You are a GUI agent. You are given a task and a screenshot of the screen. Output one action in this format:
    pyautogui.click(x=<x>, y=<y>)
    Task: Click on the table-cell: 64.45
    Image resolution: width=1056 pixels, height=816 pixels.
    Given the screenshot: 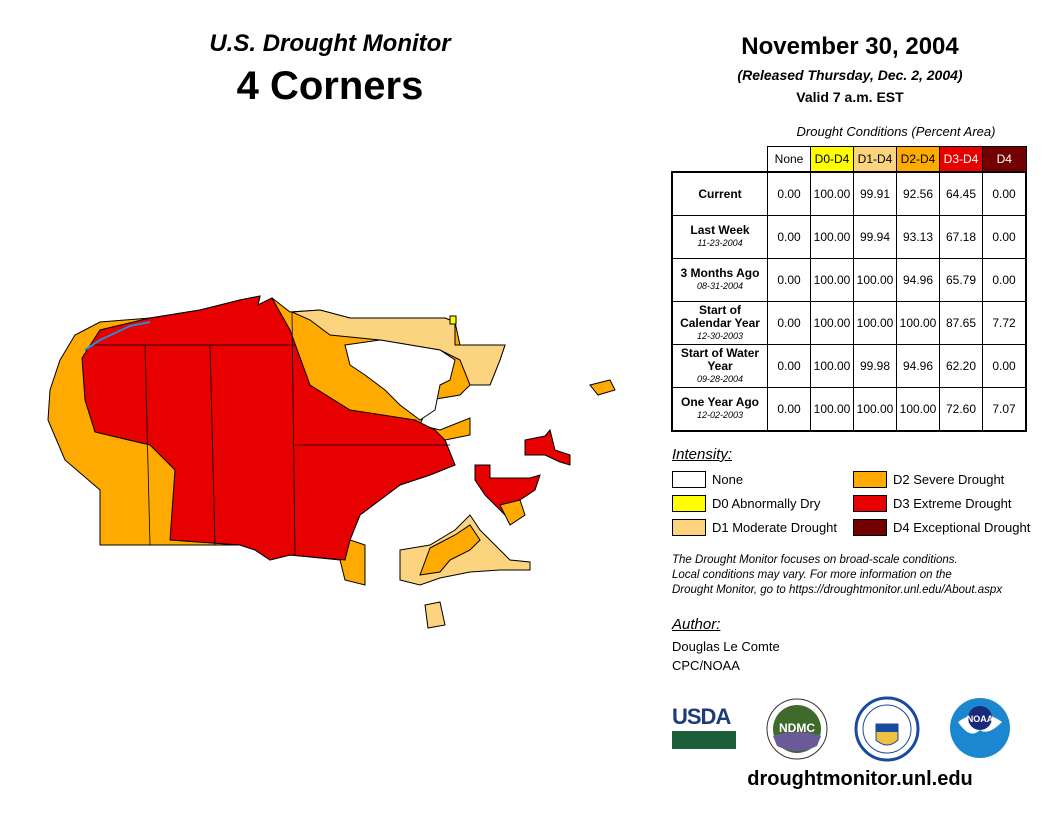 What is the action you would take?
    pyautogui.click(x=961, y=193)
    